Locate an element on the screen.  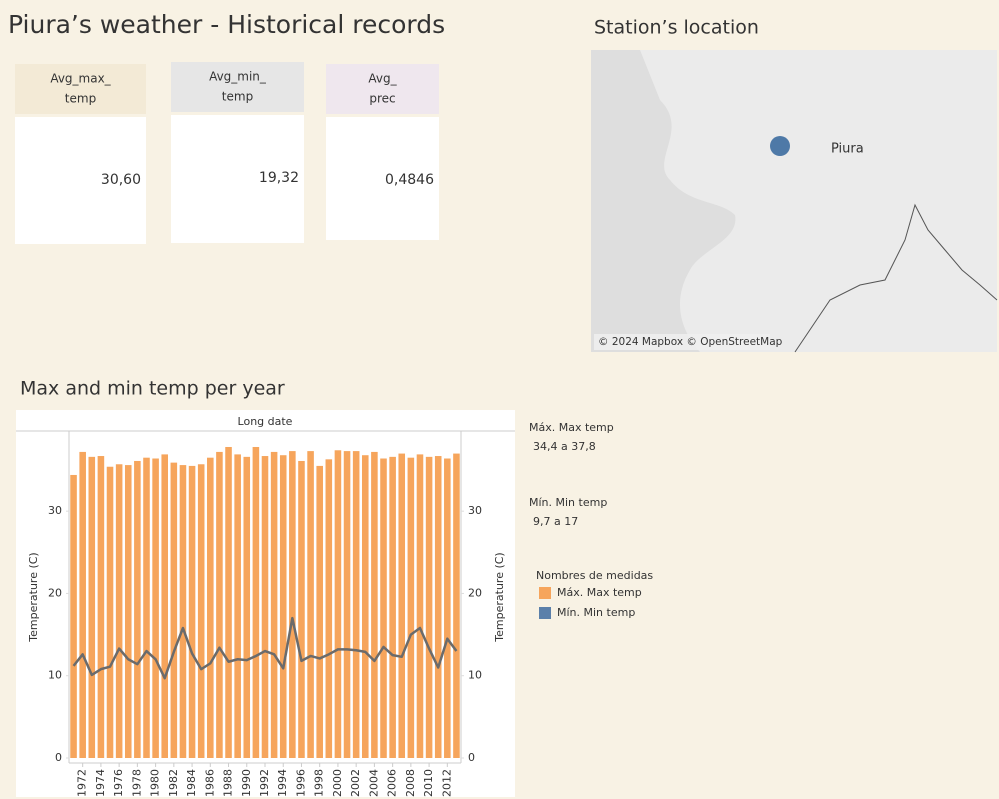
map-land is located at coordinates (818, 201).